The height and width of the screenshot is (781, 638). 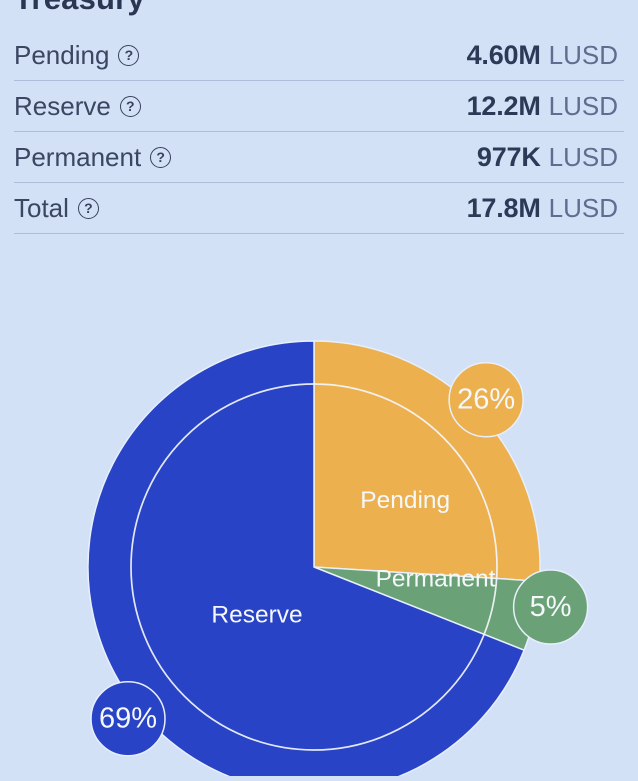 What do you see at coordinates (503, 207) in the screenshot?
I see `row-value: 17.8M` at bounding box center [503, 207].